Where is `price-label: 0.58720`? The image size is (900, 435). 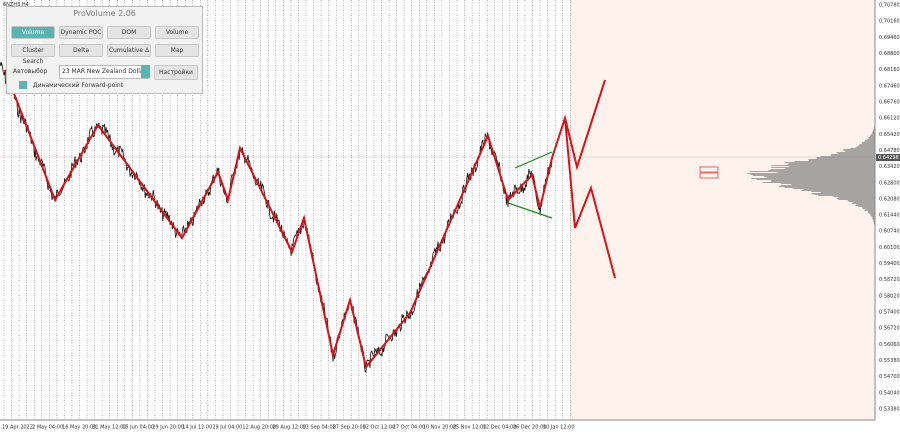
price-label: 0.58720 is located at coordinates (889, 280).